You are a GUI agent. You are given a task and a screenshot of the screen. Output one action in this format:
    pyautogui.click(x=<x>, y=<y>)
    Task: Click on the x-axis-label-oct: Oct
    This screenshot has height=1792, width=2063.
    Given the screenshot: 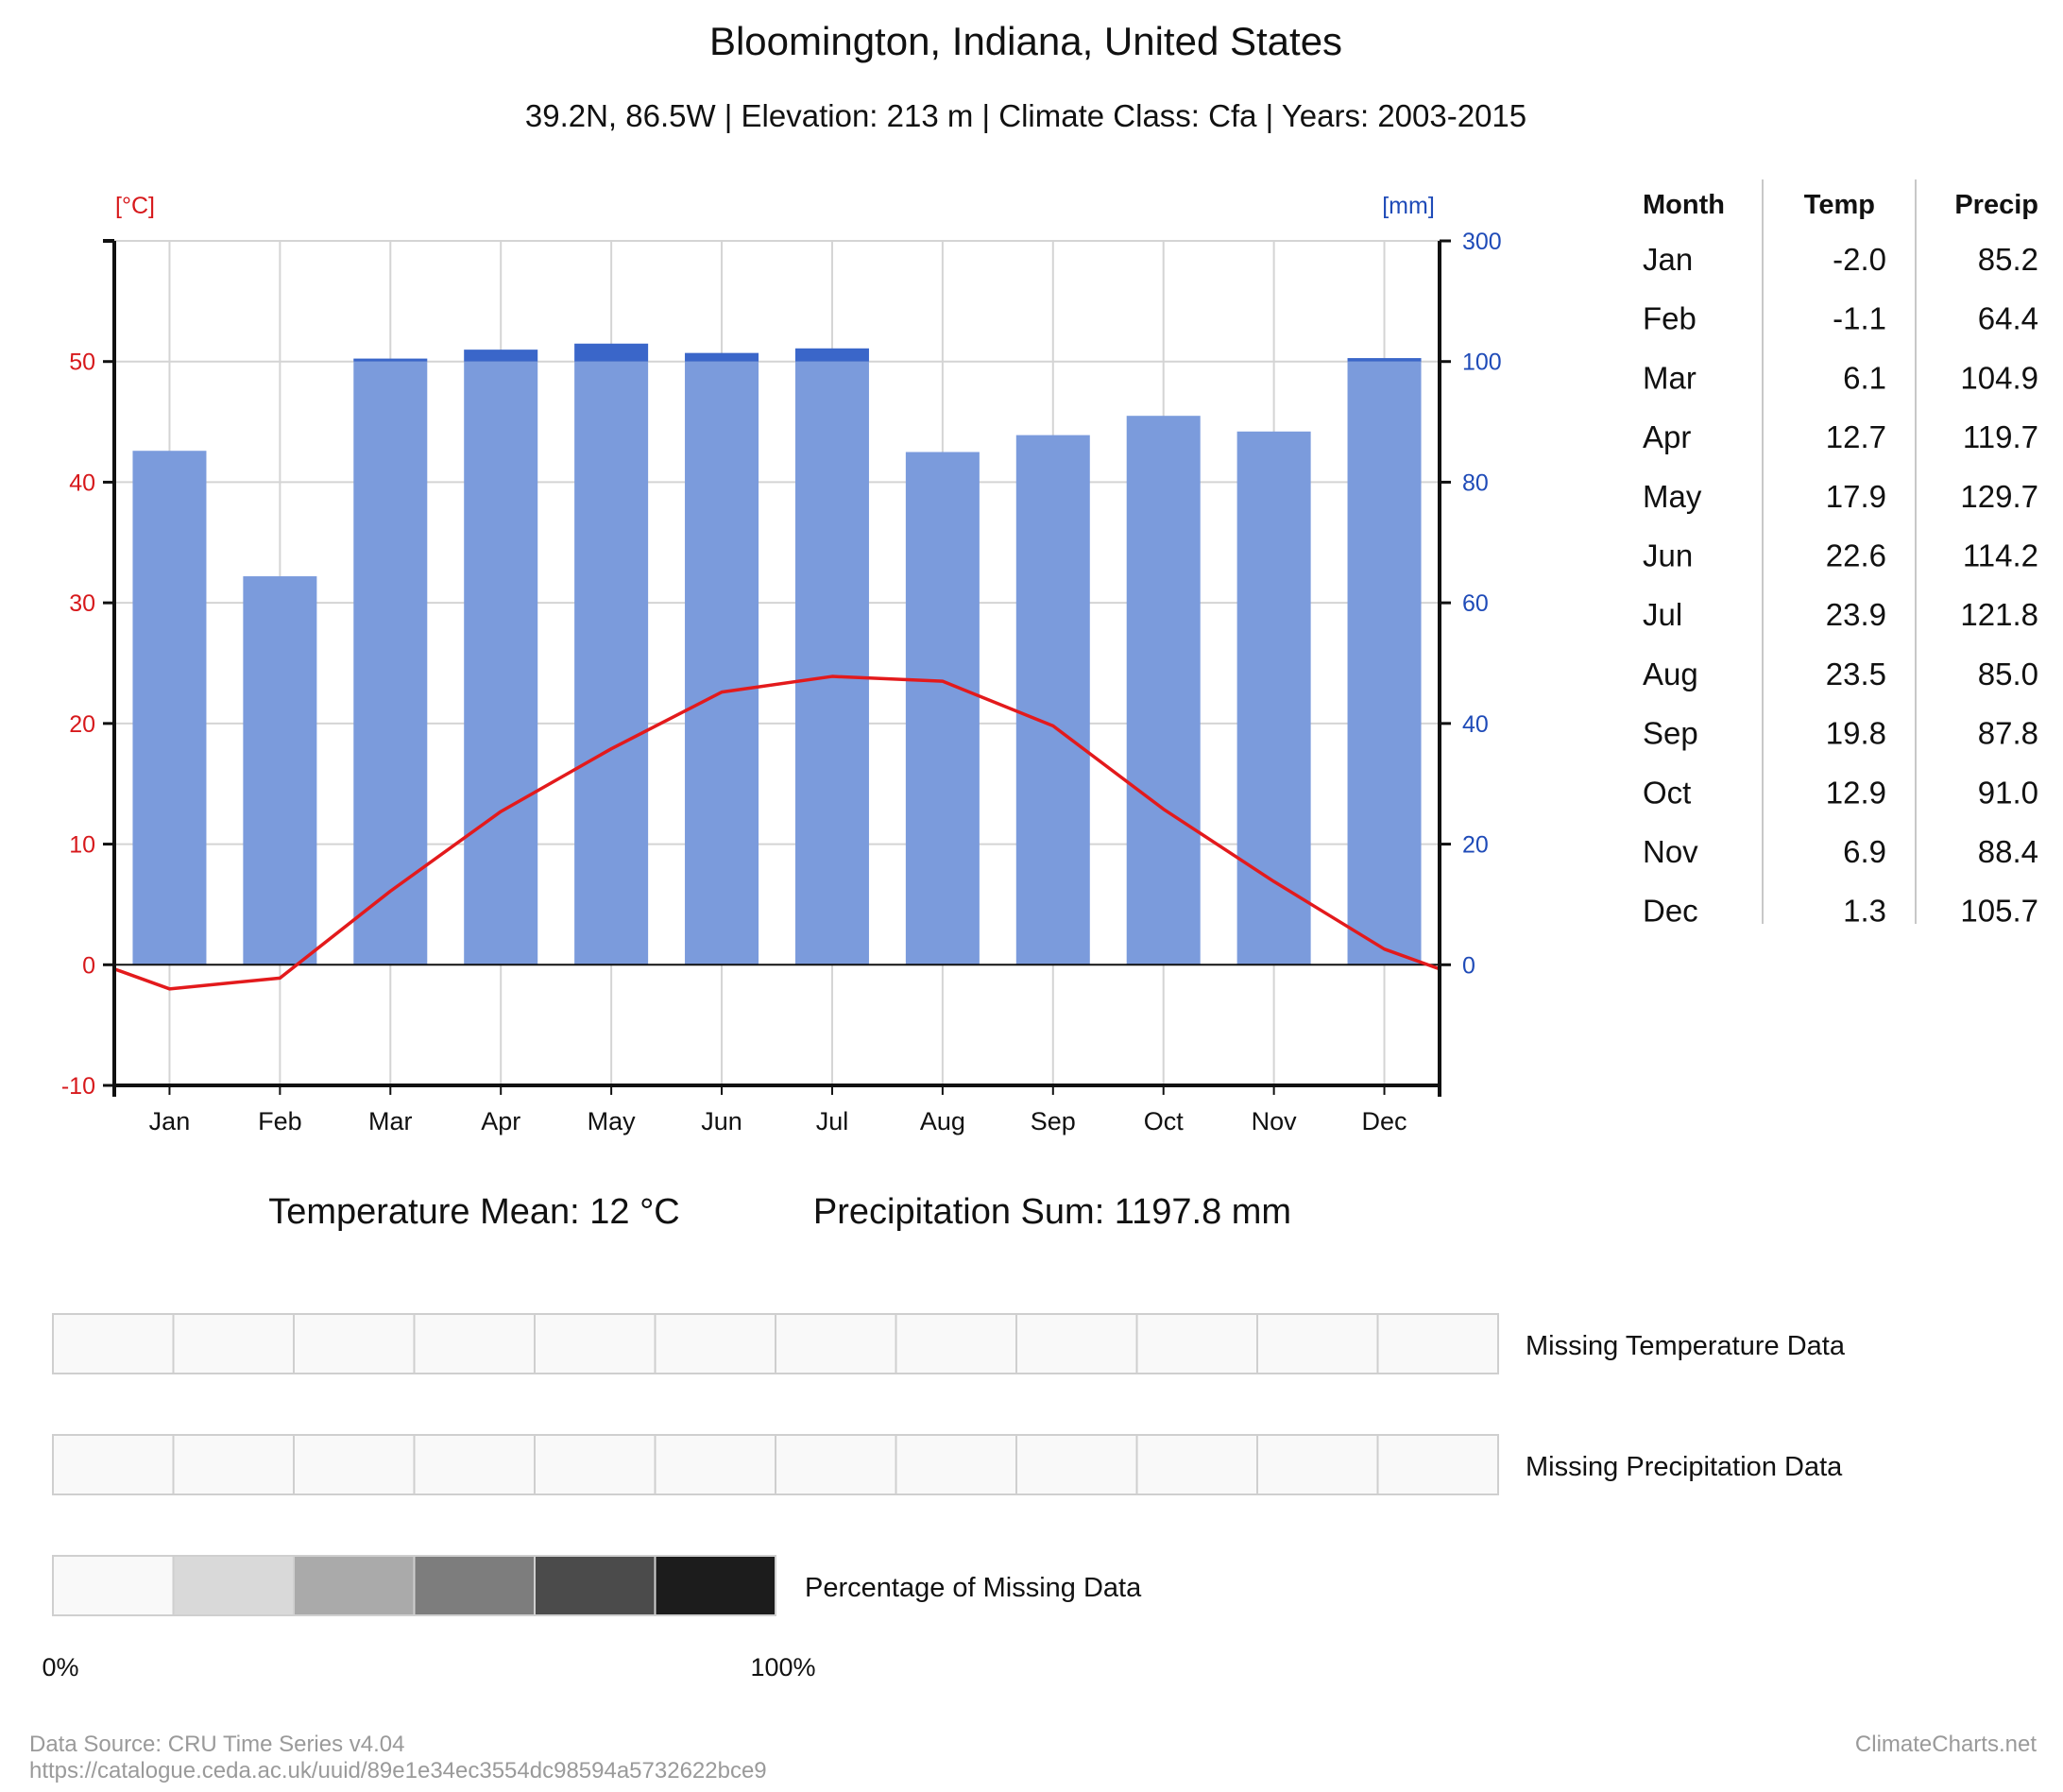 What is the action you would take?
    pyautogui.click(x=1164, y=1121)
    